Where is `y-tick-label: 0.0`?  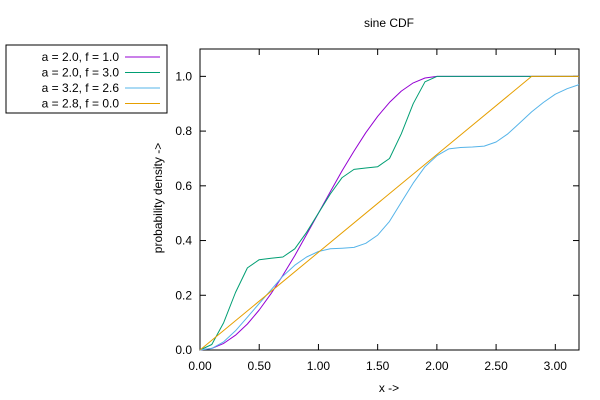 y-tick-label: 0.0 is located at coordinates (183, 350).